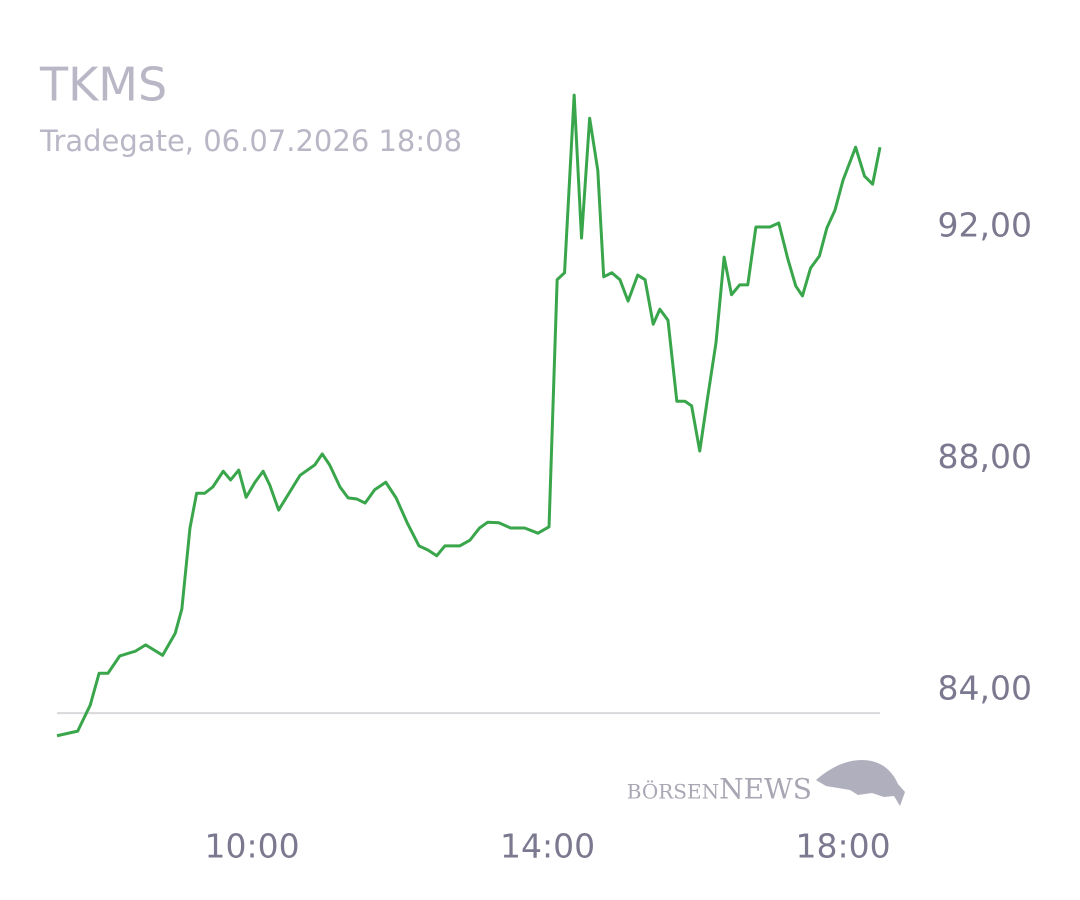 The height and width of the screenshot is (900, 1080). What do you see at coordinates (985, 456) in the screenshot?
I see `y-tick-label: 88,00` at bounding box center [985, 456].